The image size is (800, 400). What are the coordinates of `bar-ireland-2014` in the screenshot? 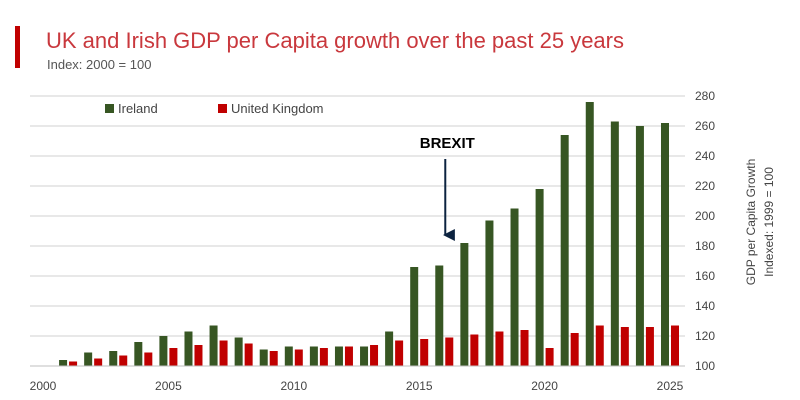 It's located at (389, 348).